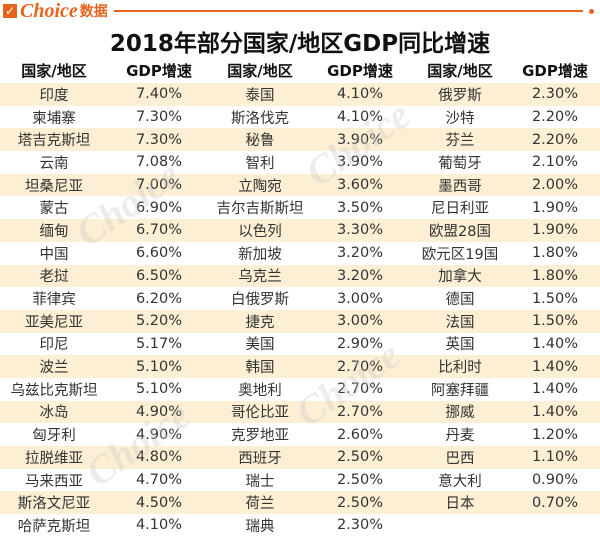 This screenshot has height=537, width=600. What do you see at coordinates (555, 298) in the screenshot?
I see `gdp-growth-cell: 1.50%` at bounding box center [555, 298].